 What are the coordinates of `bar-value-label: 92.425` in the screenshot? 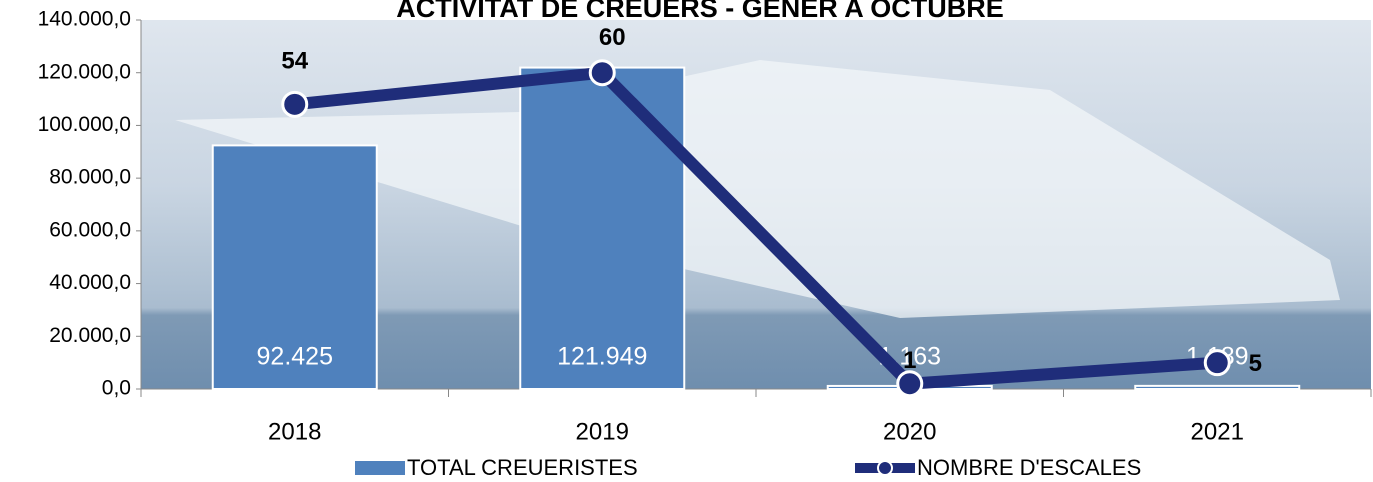 It's located at (295, 357).